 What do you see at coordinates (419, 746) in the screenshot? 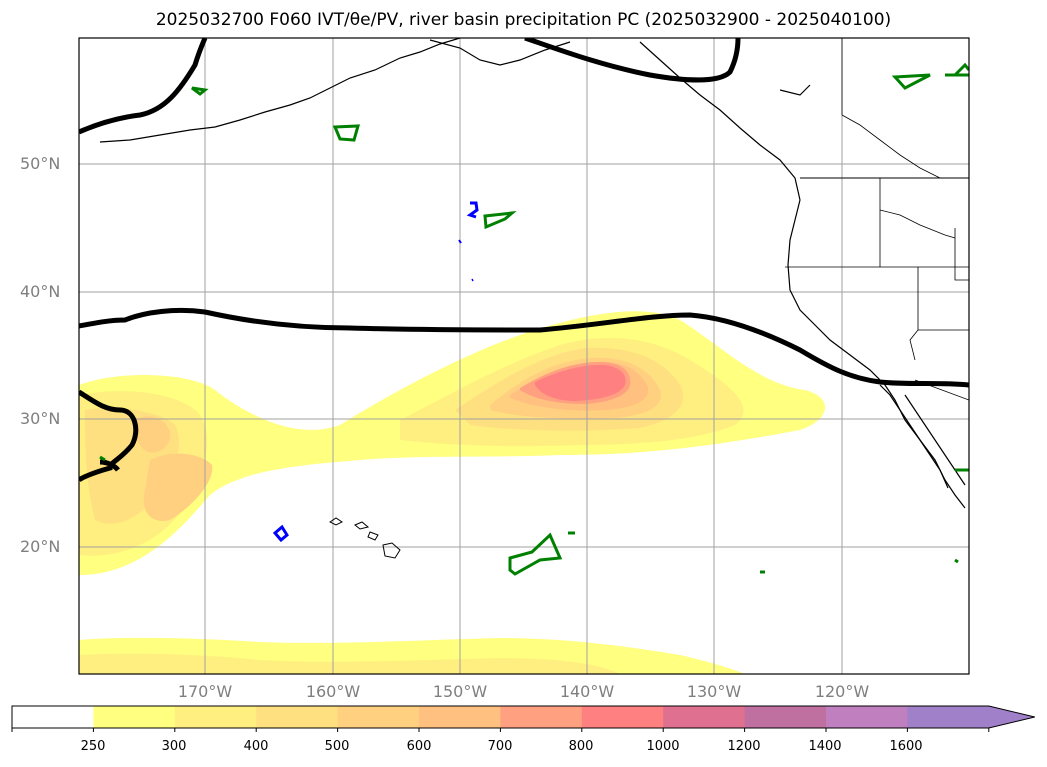
I see `colorbar-tick-600: 600` at bounding box center [419, 746].